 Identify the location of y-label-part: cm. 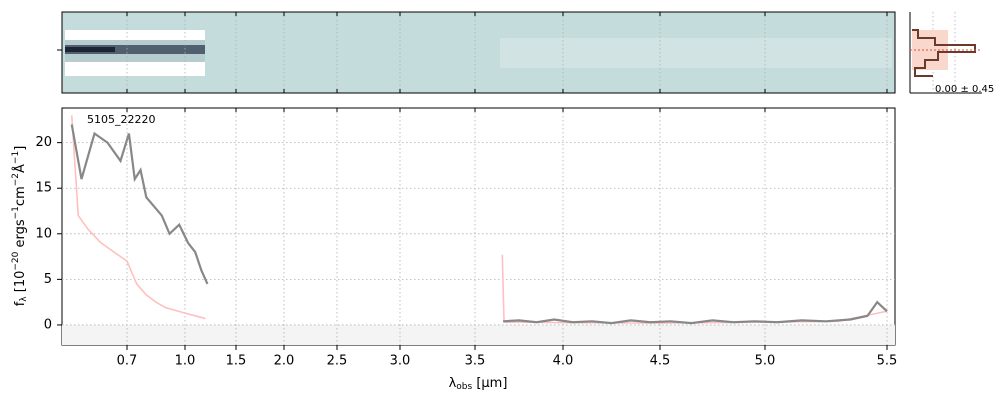
(20, 196).